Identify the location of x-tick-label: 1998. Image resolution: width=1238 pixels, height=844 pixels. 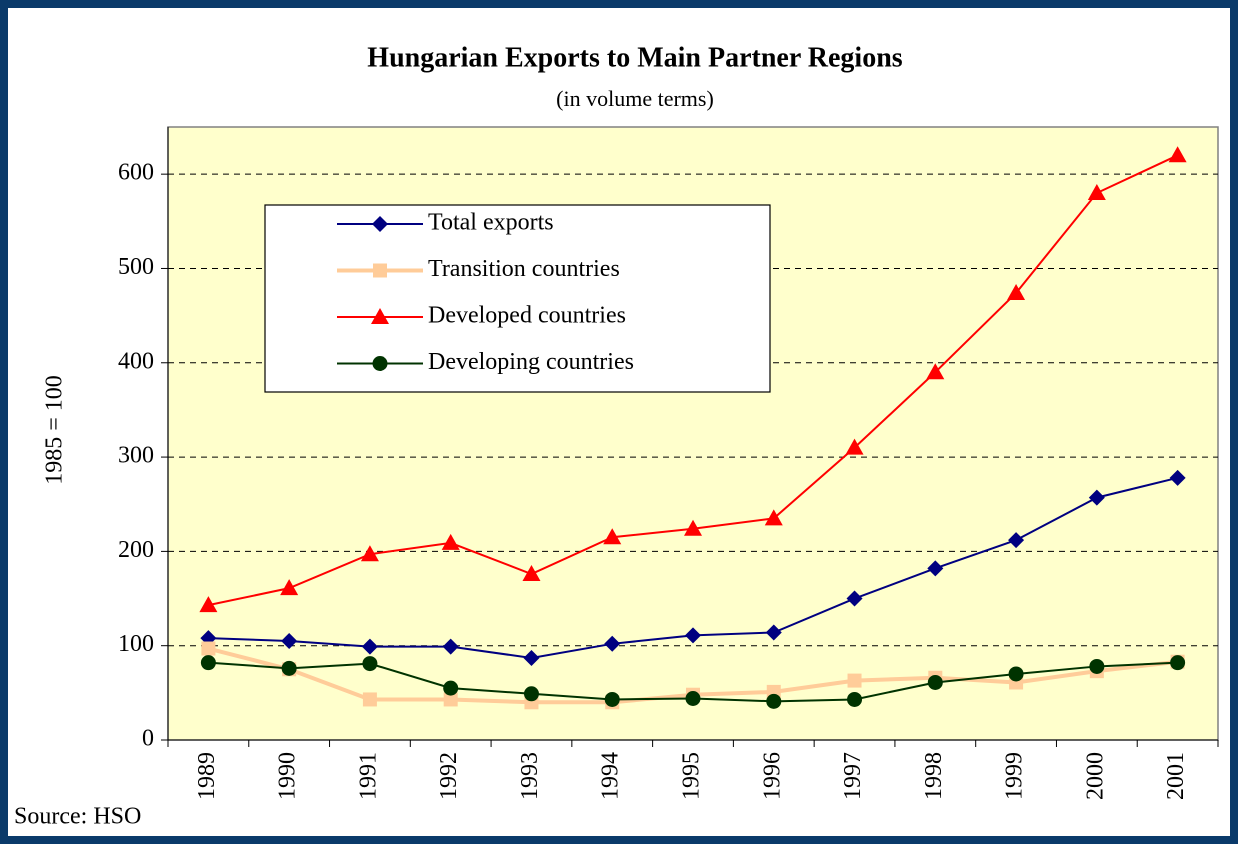
(934, 776).